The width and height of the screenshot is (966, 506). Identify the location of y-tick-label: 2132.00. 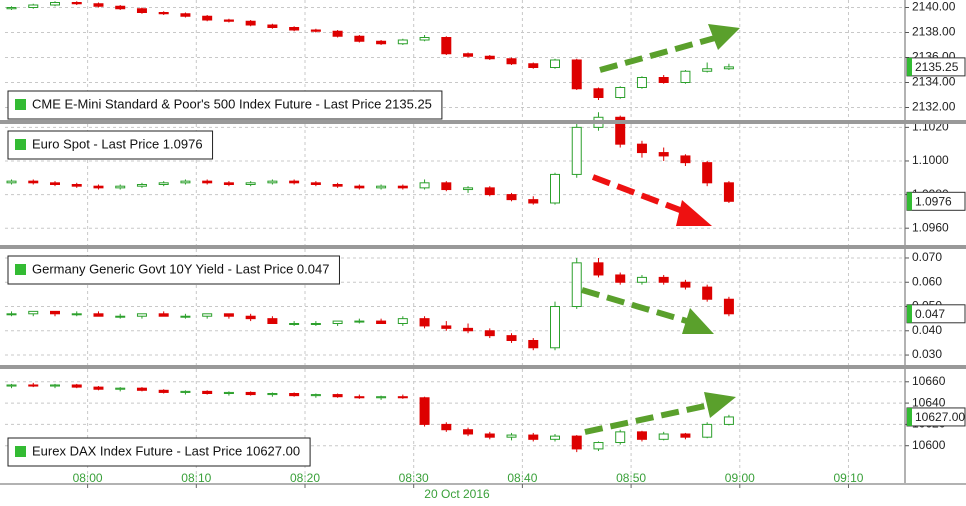
(934, 107).